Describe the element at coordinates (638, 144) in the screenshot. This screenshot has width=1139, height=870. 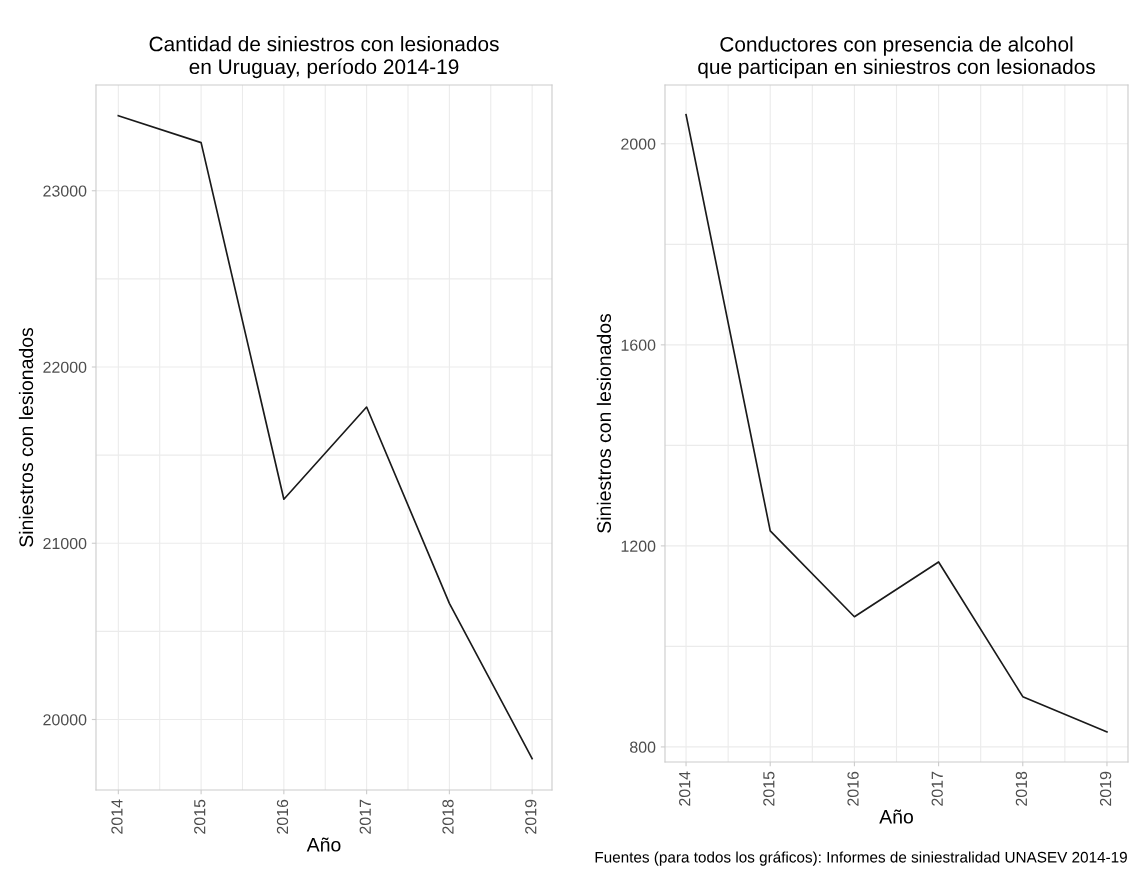
I see `y-tick-label: 2000` at that location.